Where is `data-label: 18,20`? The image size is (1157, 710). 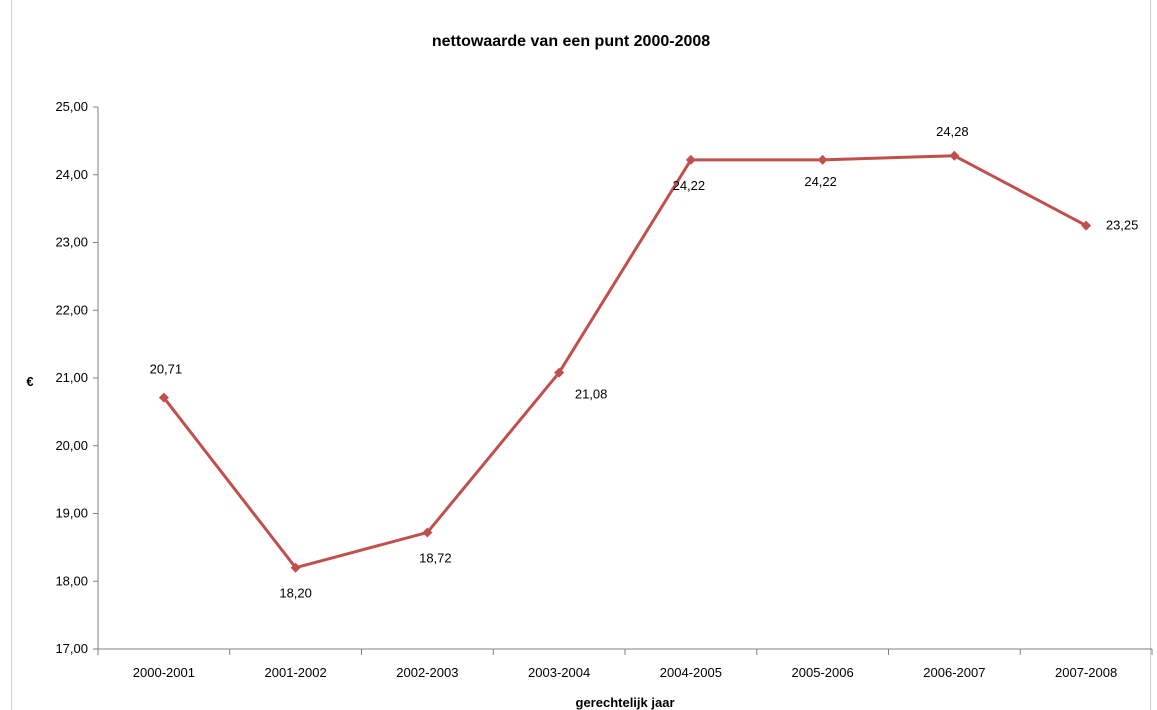 data-label: 18,20 is located at coordinates (295, 593).